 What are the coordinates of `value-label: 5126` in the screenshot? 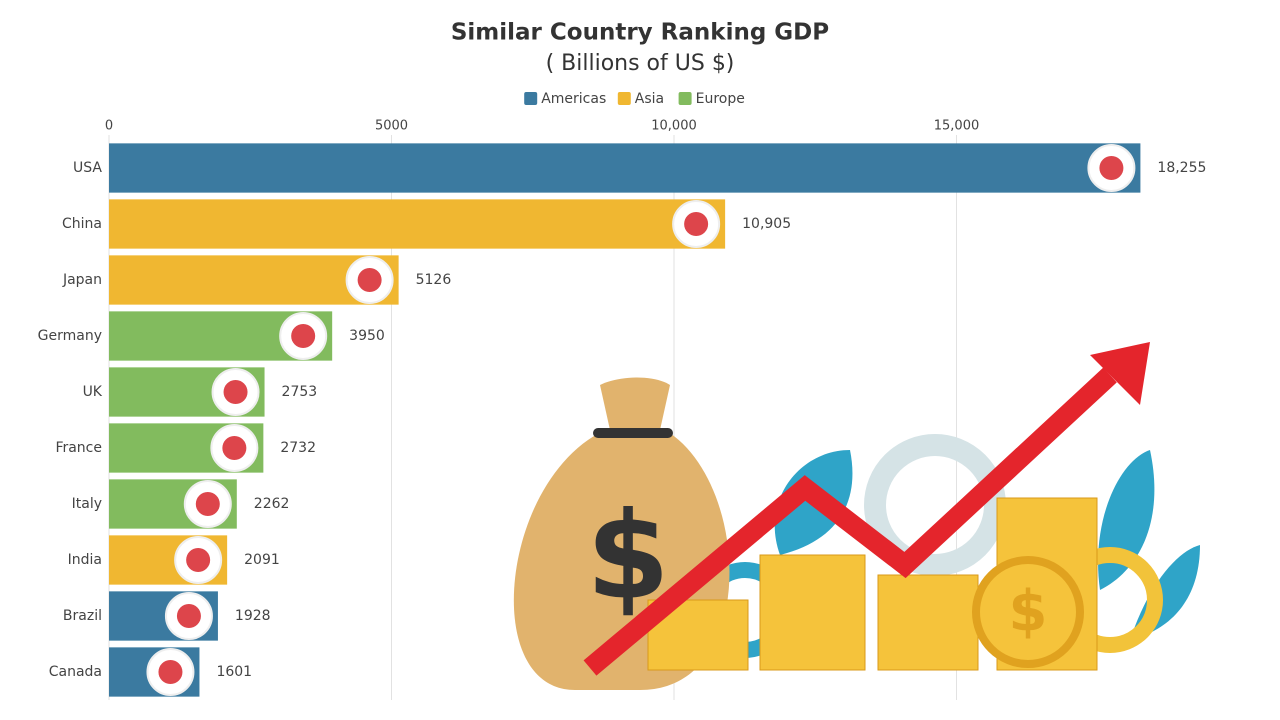 It's located at (434, 280).